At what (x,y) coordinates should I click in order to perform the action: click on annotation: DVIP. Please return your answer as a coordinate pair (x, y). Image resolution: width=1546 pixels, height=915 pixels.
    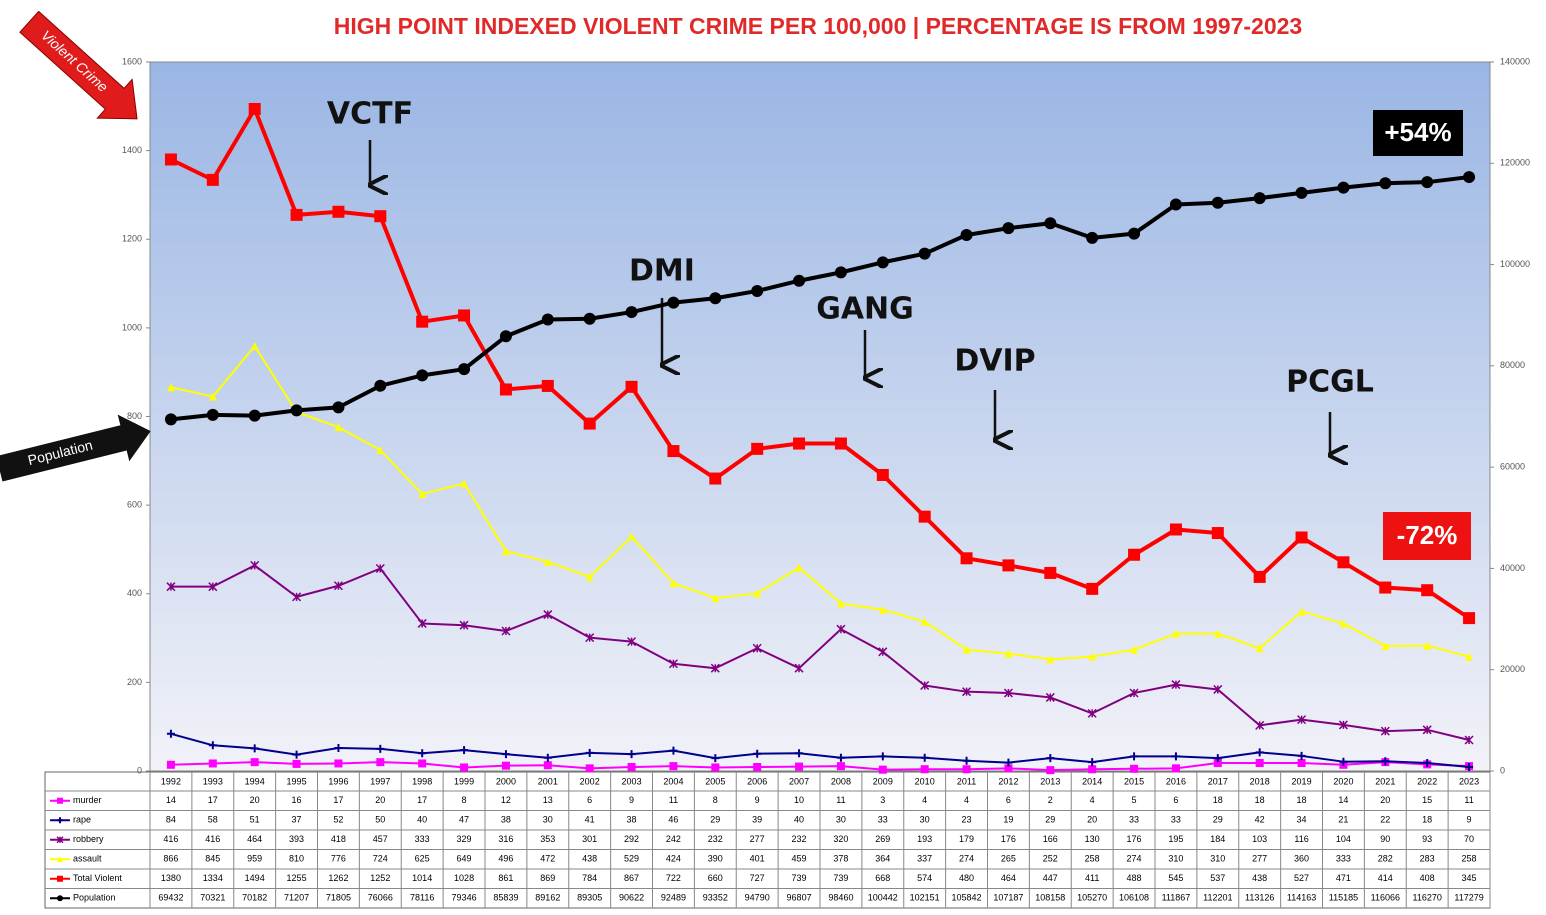
    Looking at the image, I should click on (994, 361).